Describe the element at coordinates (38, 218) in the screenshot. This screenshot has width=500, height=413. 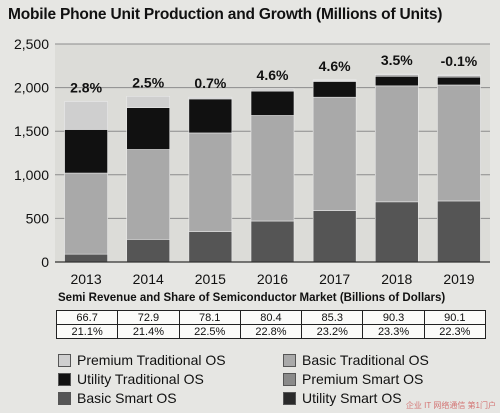
I see `y-tick-label: 500` at that location.